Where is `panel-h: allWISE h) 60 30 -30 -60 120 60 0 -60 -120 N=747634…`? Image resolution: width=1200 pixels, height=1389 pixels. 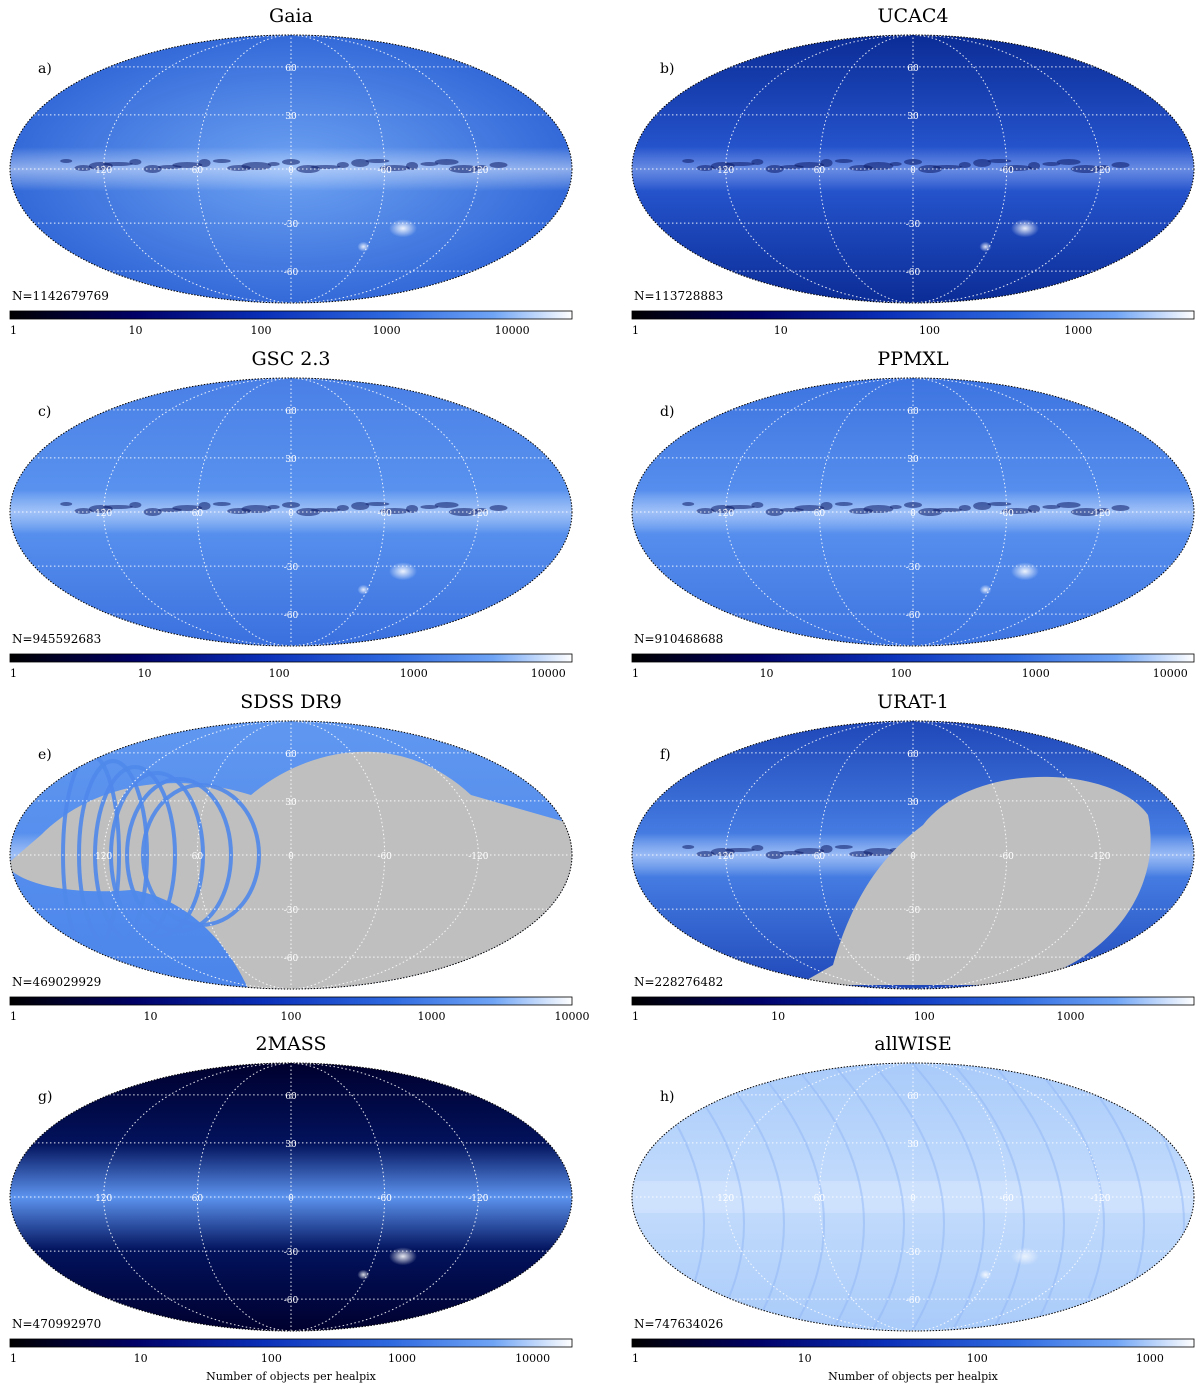 panel-h: allWISE h) 60 30 -30 -60 120 60 0 -60 -120 N=747634… is located at coordinates (913, 1208).